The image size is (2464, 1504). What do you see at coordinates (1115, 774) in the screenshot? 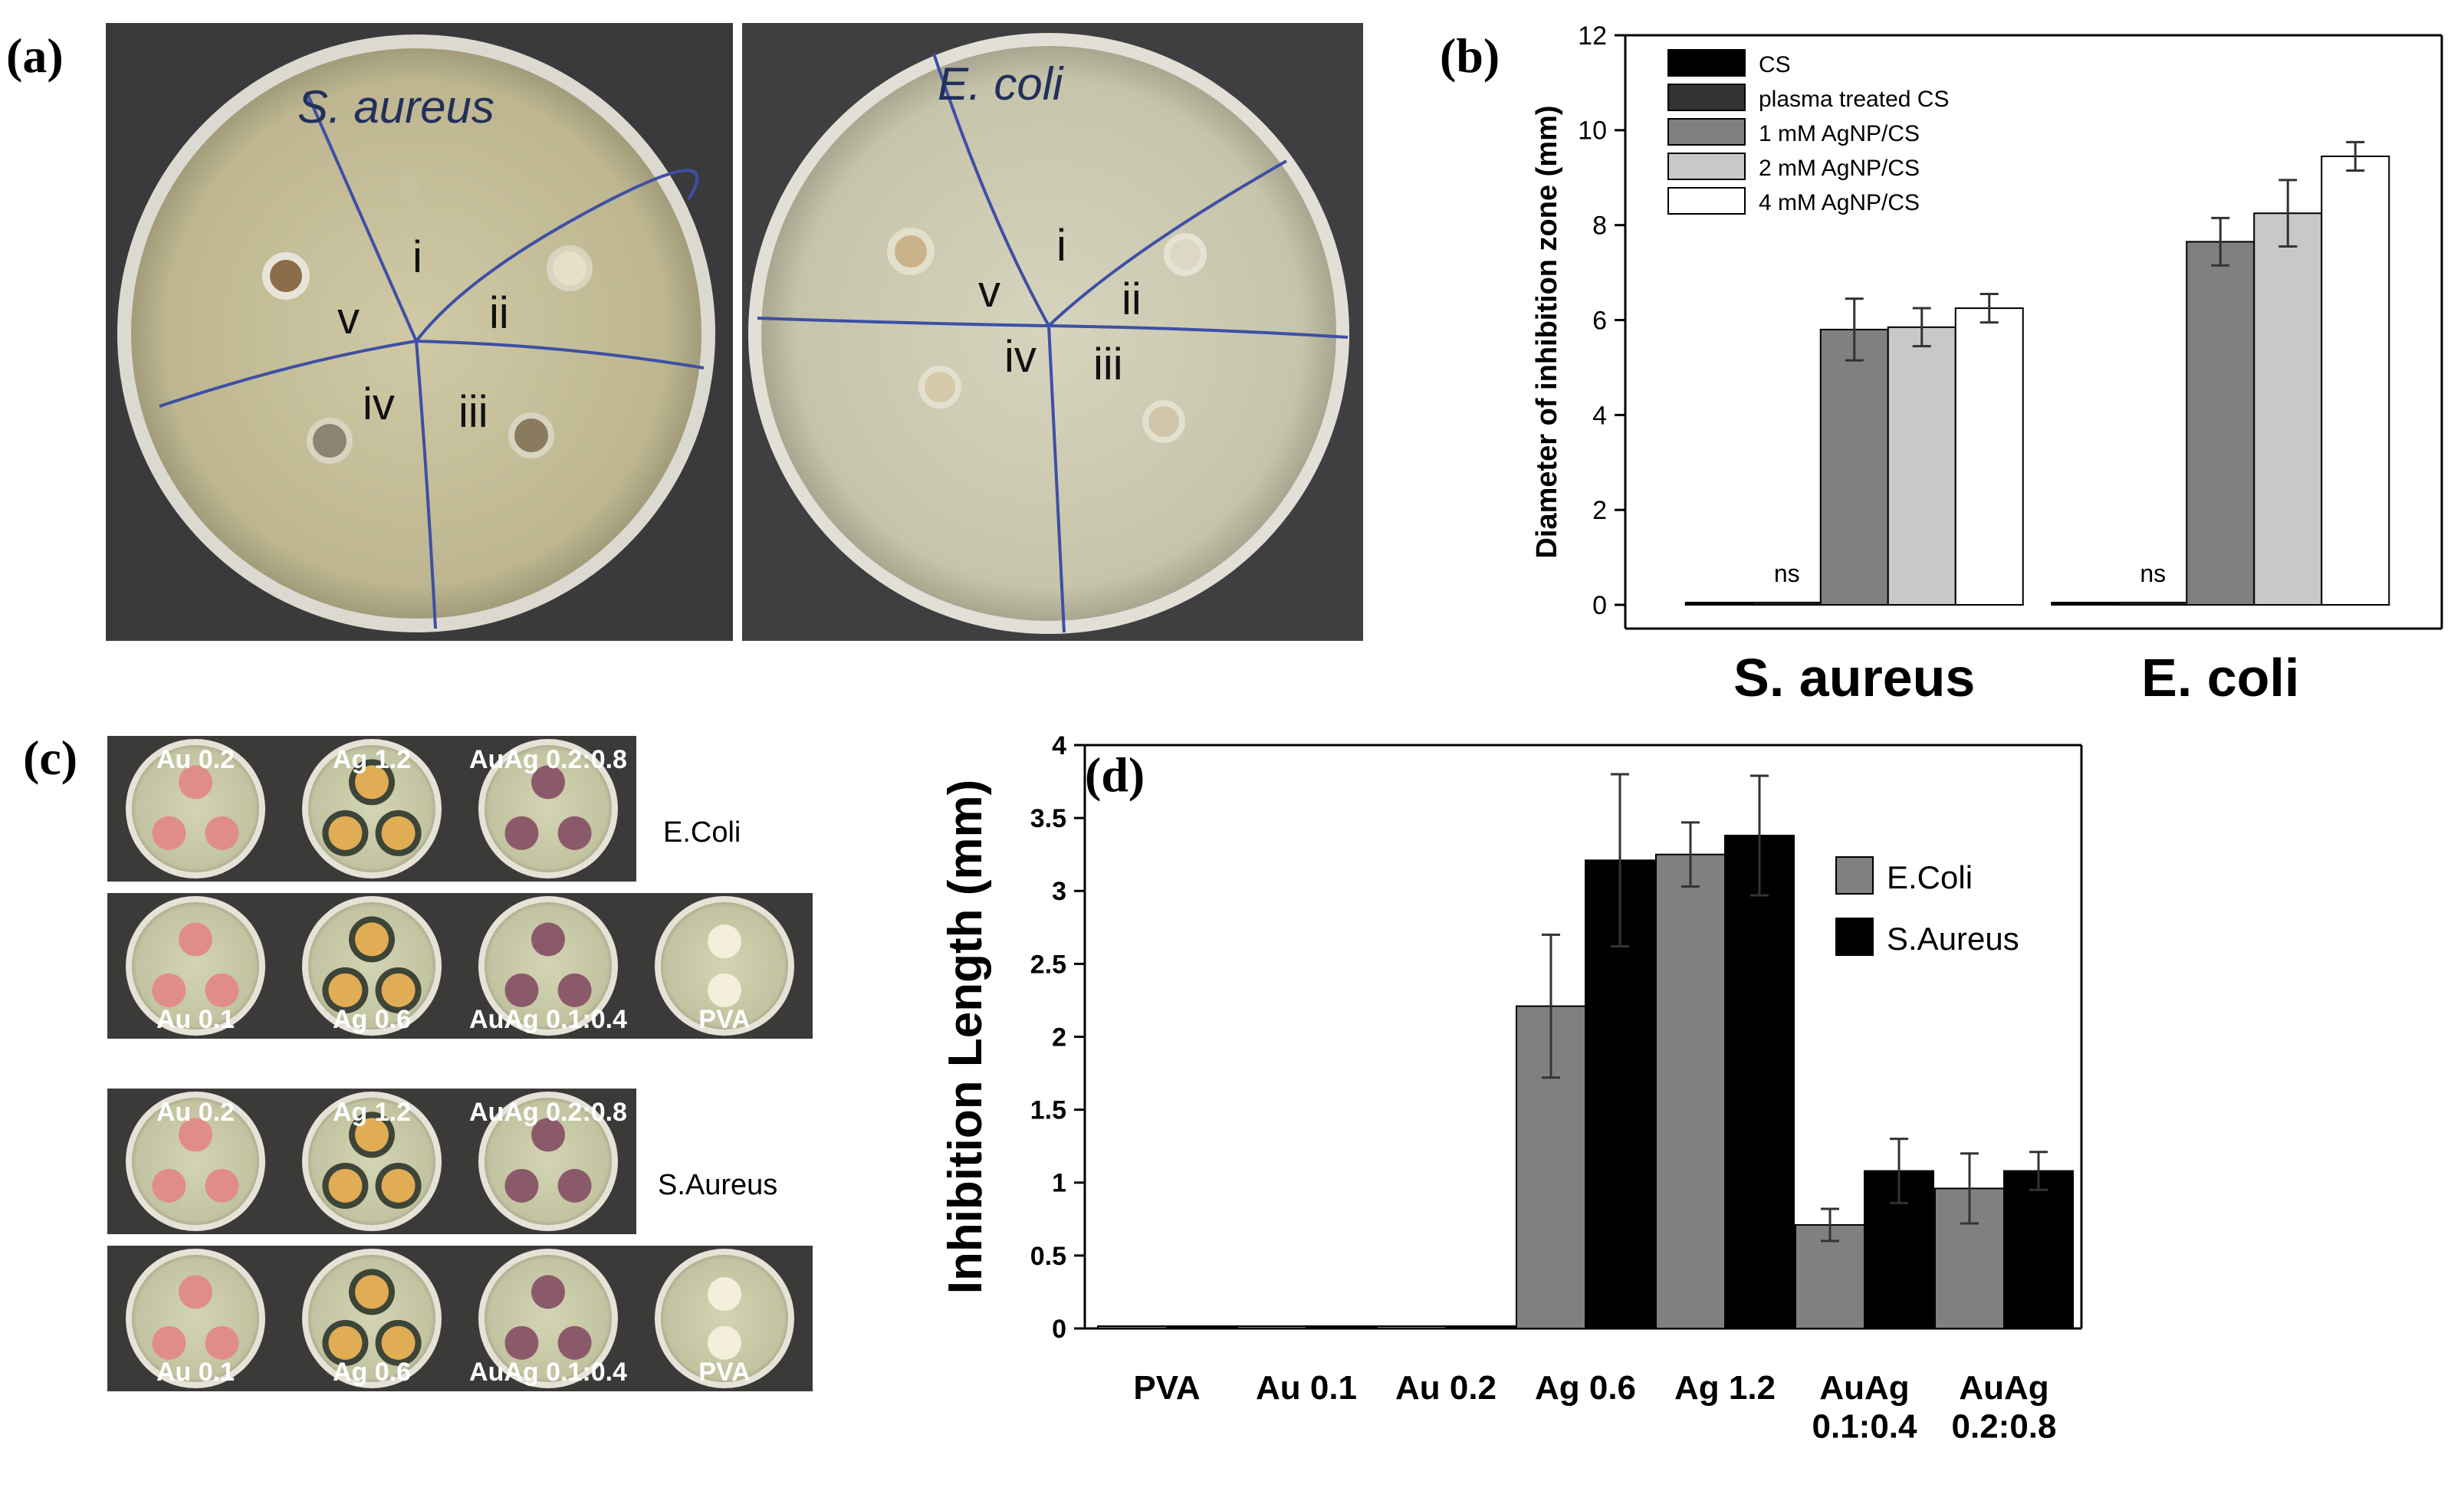
I see `panel-label-d: (d)` at bounding box center [1115, 774].